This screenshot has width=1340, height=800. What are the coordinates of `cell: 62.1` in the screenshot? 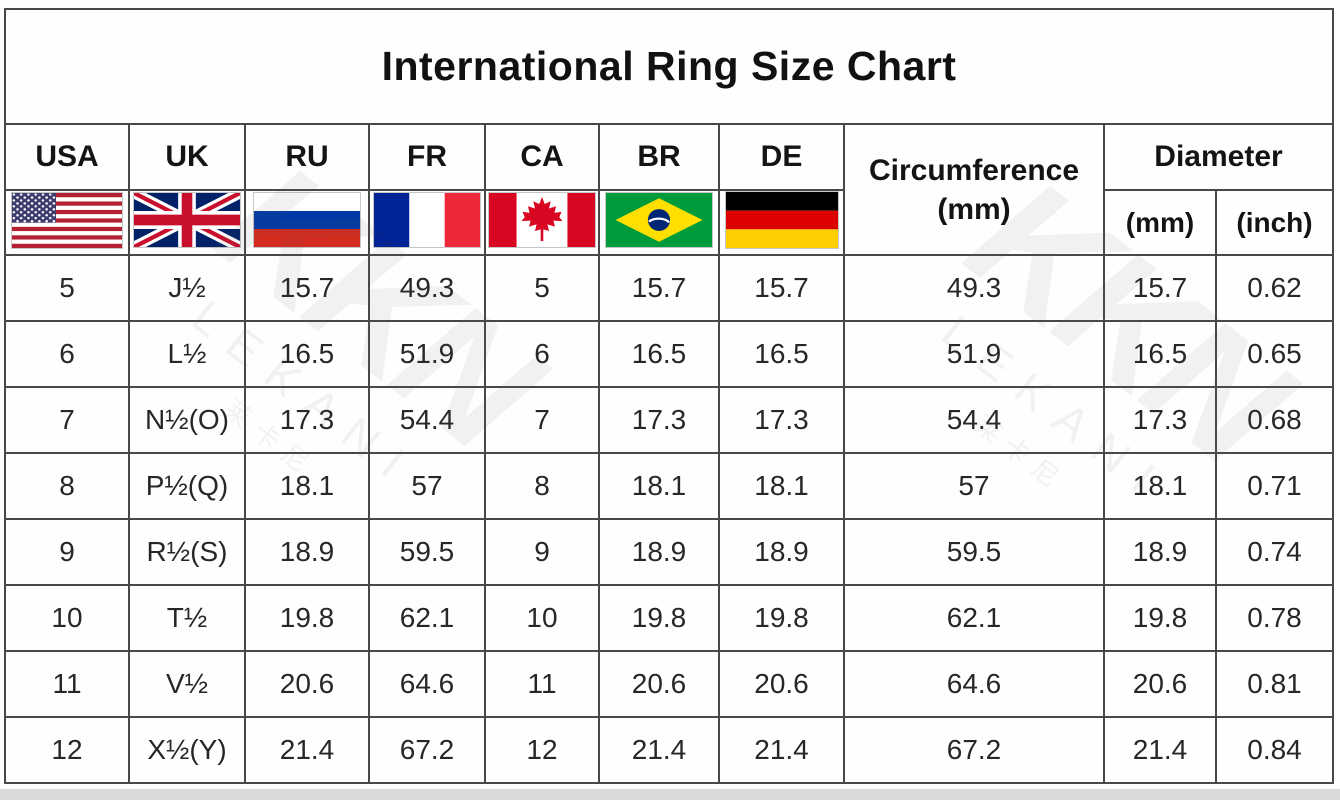 It's located at (427, 618).